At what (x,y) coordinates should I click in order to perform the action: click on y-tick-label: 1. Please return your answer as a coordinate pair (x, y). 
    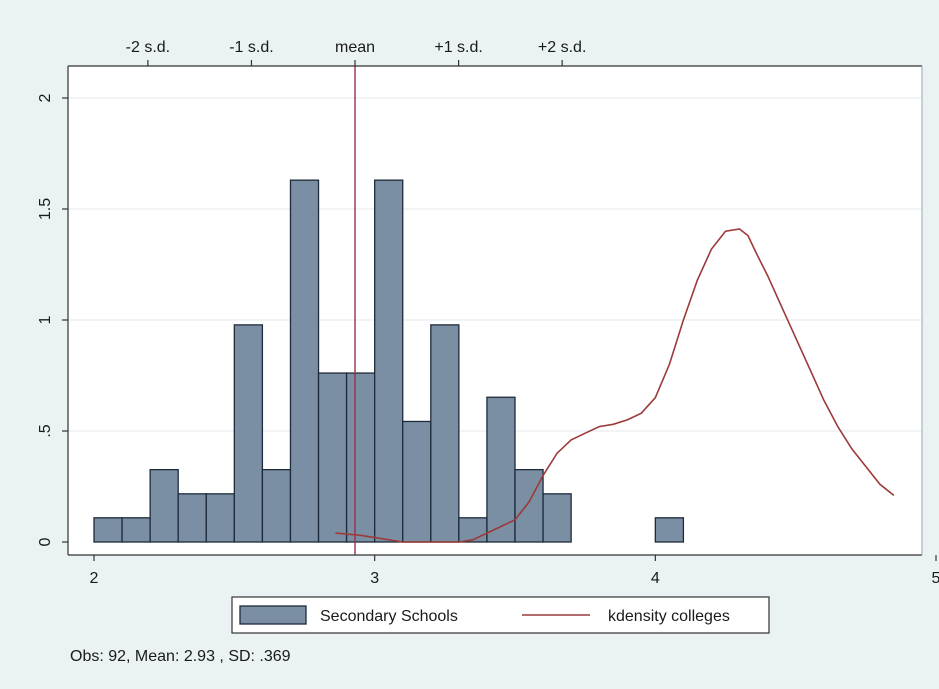
    Looking at the image, I should click on (45, 319).